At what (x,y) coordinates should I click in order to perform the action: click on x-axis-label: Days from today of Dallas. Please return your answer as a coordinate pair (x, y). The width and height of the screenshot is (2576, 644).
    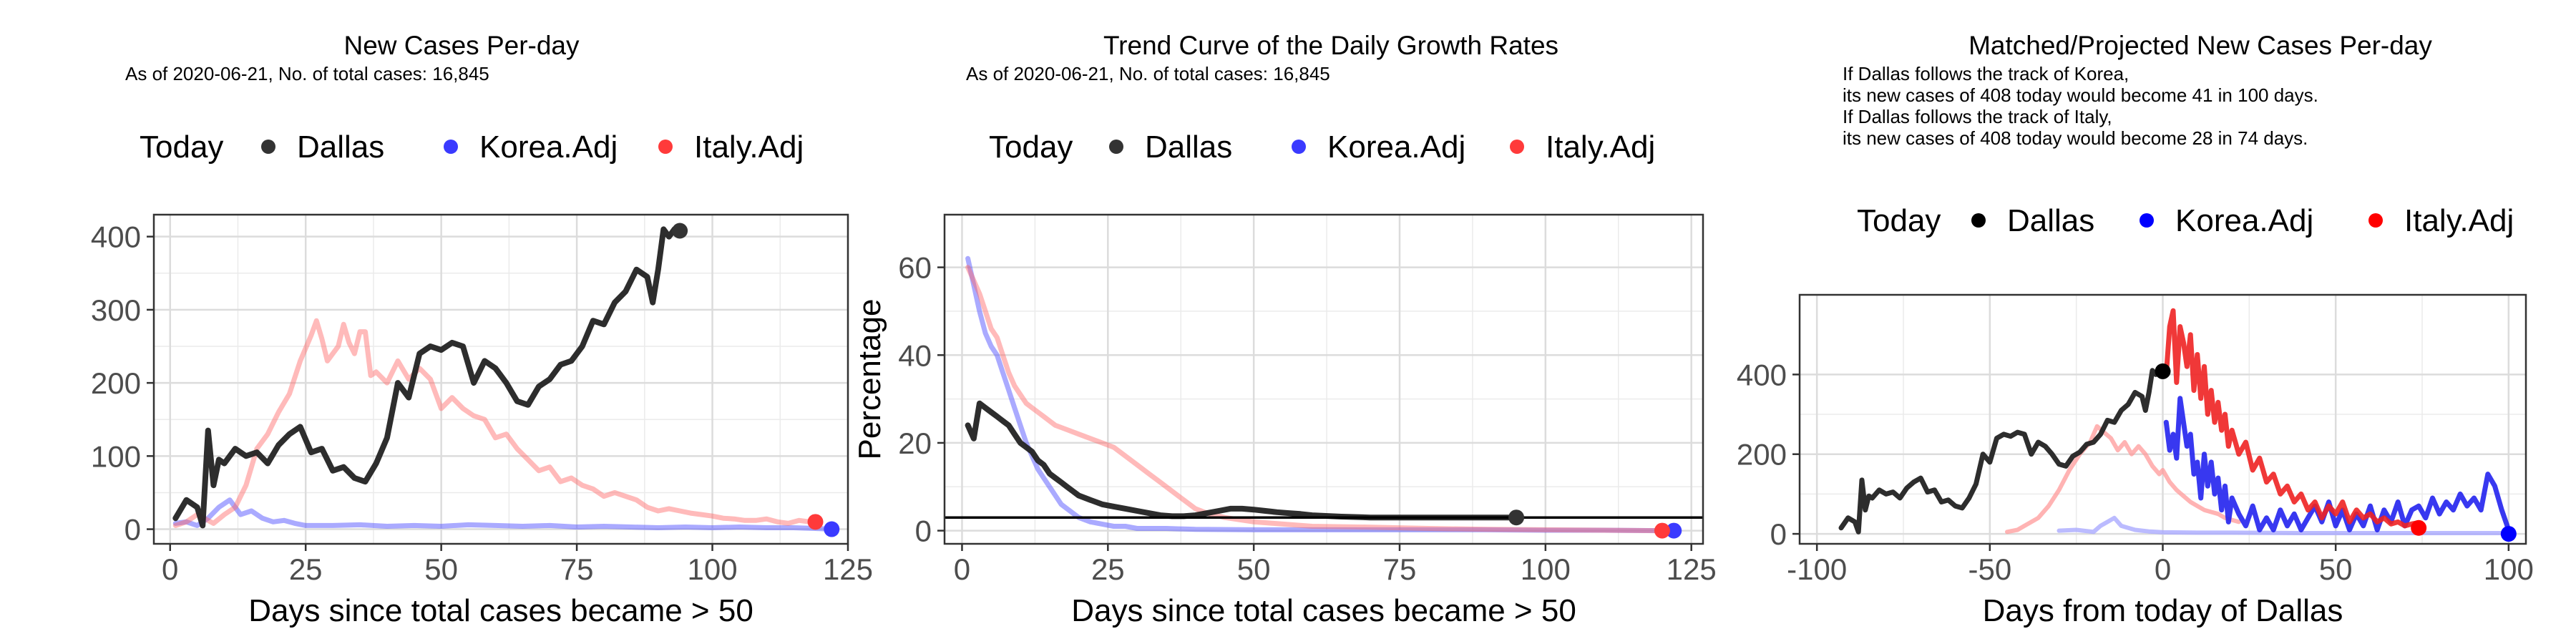
    Looking at the image, I should click on (2163, 610).